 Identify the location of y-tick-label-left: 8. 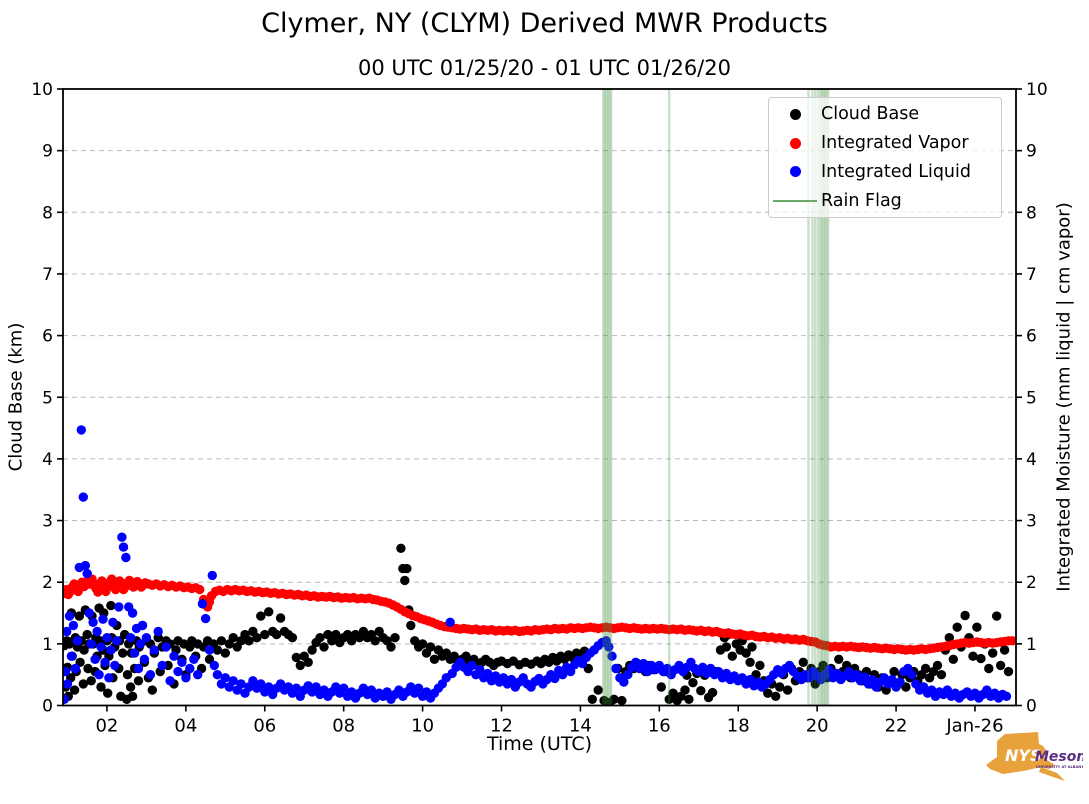
(47, 213).